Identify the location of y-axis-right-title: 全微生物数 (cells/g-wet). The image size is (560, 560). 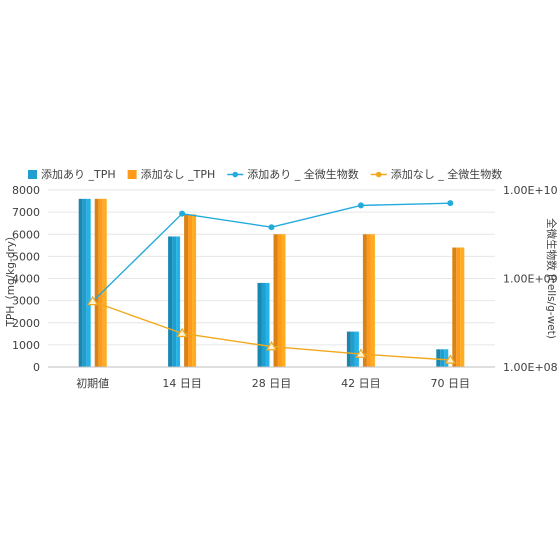
(551, 278).